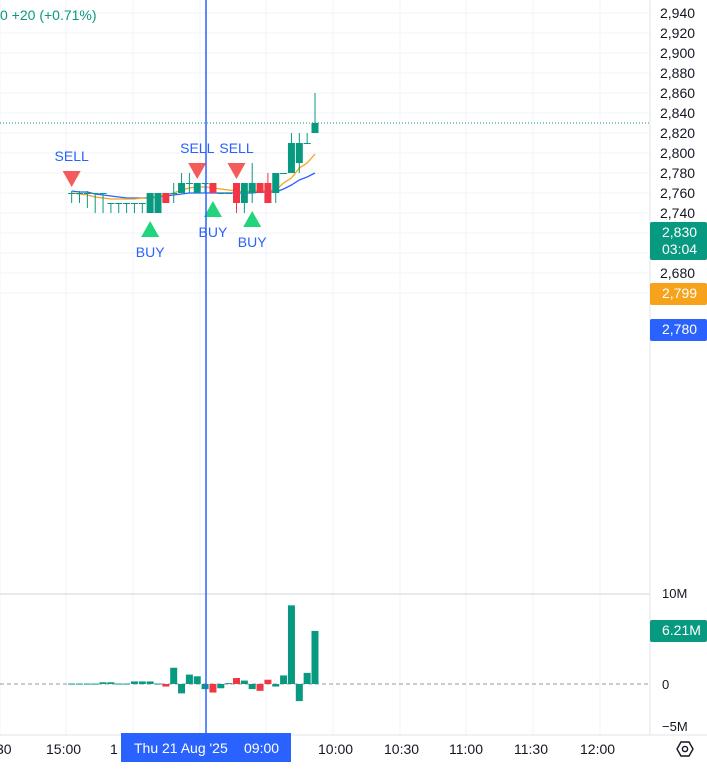  I want to click on time-tick-label: 30, so click(6, 749).